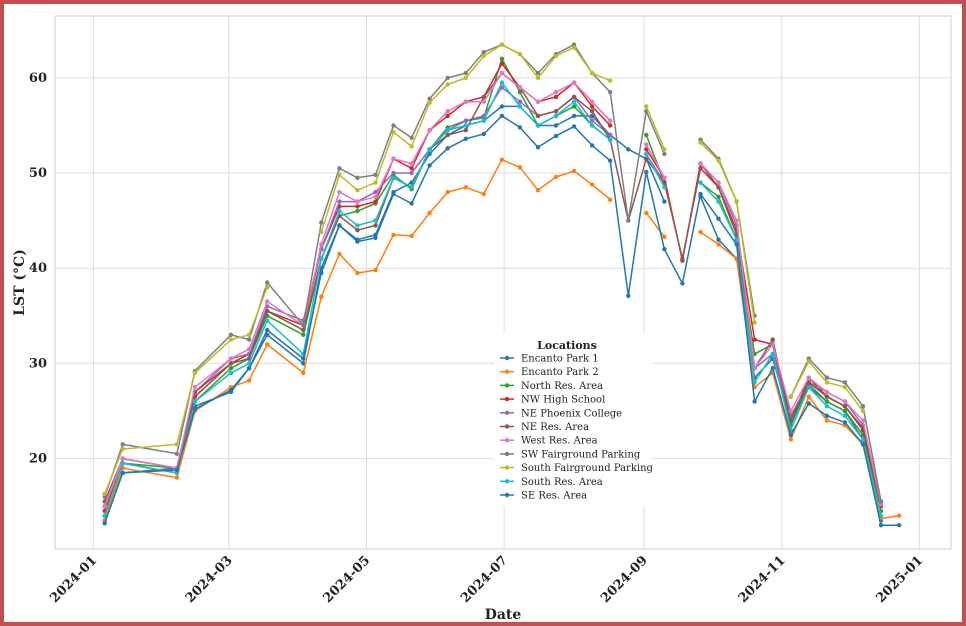 The width and height of the screenshot is (966, 626). Describe the element at coordinates (484, 579) in the screenshot. I see `x-tick-label: 2024-07` at that location.